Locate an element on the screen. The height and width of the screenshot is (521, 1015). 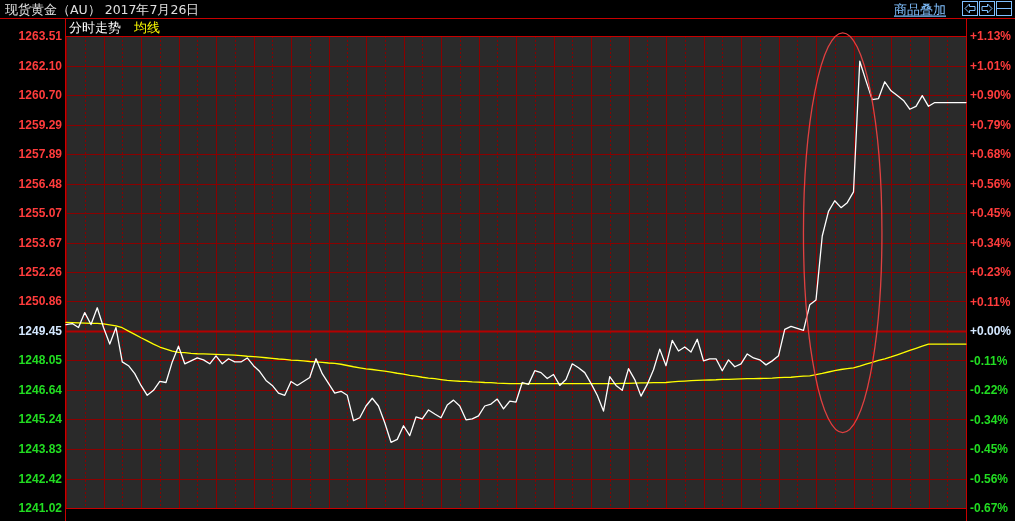
y-tick-label: 1242.42 is located at coordinates (40, 478).